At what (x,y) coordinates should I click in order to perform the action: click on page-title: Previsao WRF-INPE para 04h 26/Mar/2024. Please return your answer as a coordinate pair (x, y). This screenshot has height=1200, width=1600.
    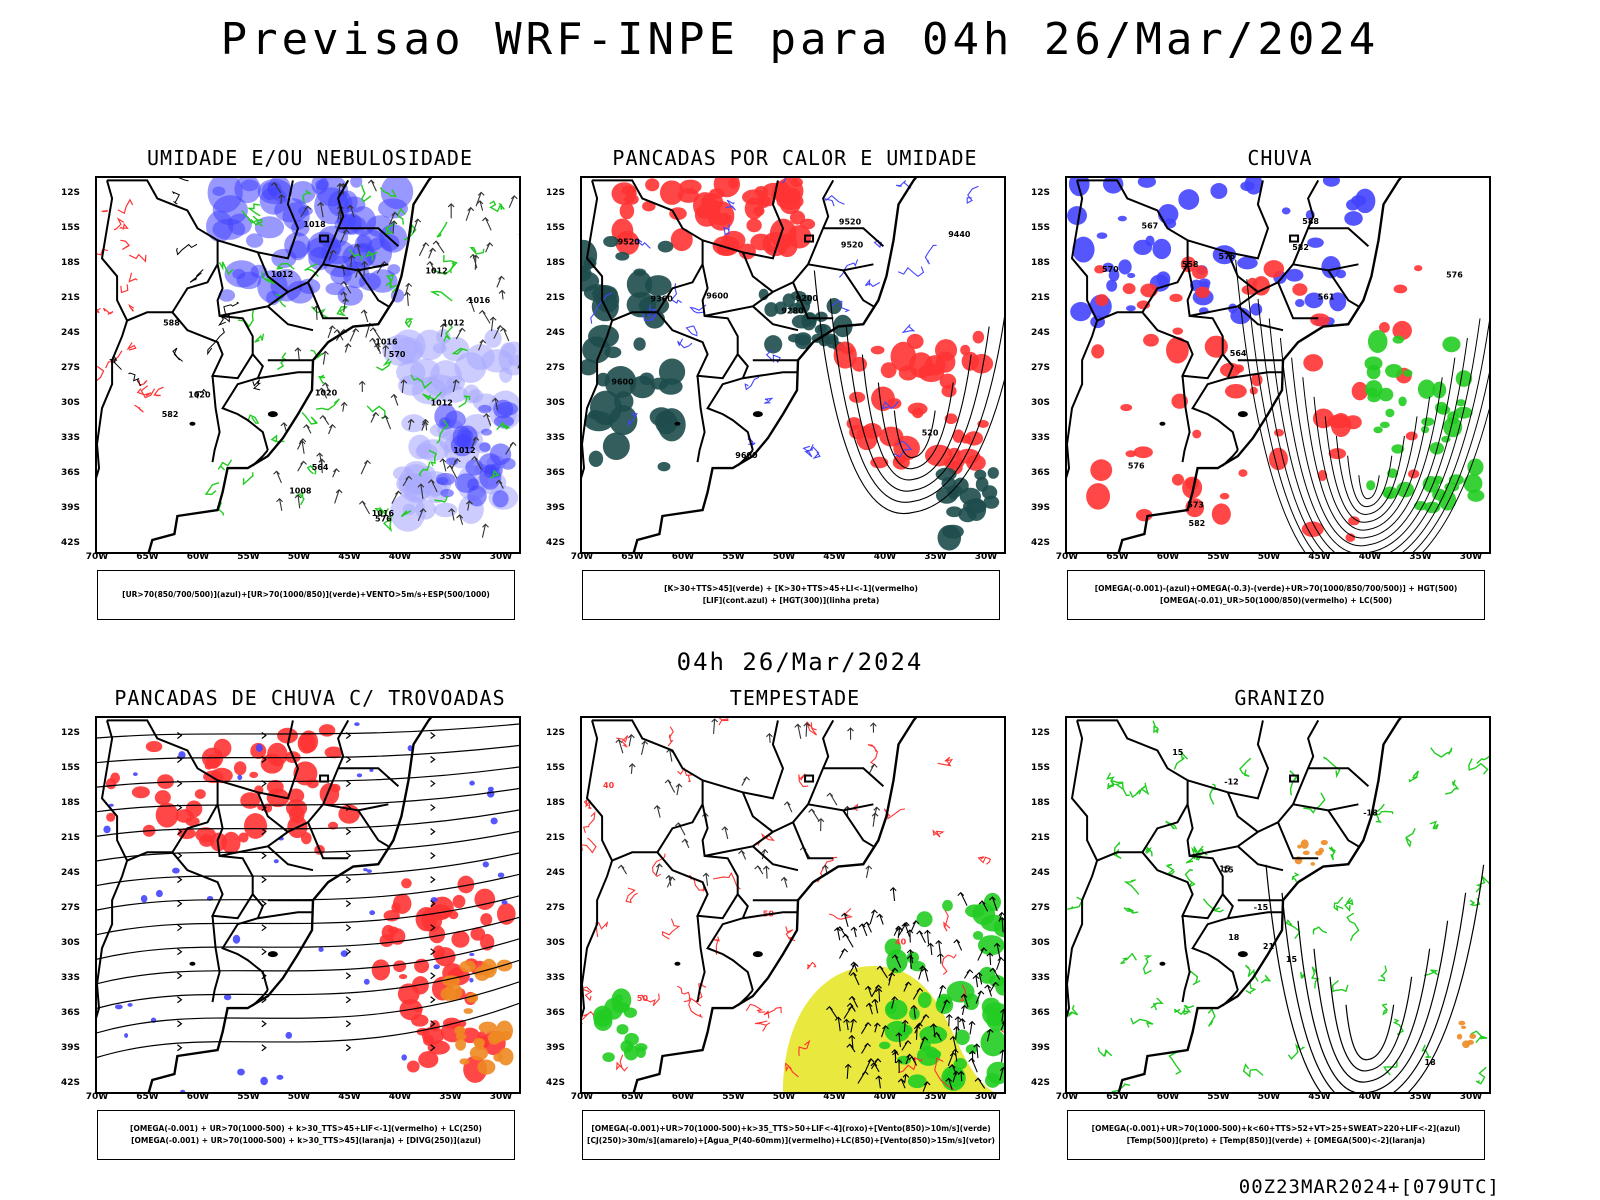
    Looking at the image, I should click on (800, 39).